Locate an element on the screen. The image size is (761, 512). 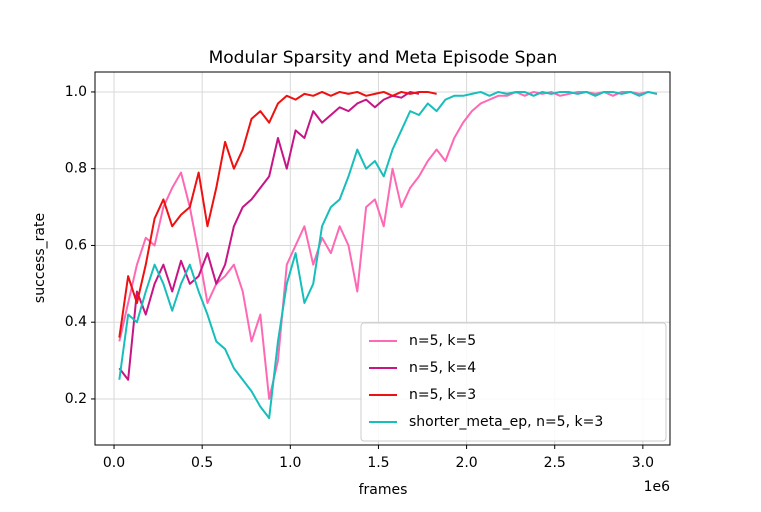
x-tick-label: 0.5 is located at coordinates (202, 463).